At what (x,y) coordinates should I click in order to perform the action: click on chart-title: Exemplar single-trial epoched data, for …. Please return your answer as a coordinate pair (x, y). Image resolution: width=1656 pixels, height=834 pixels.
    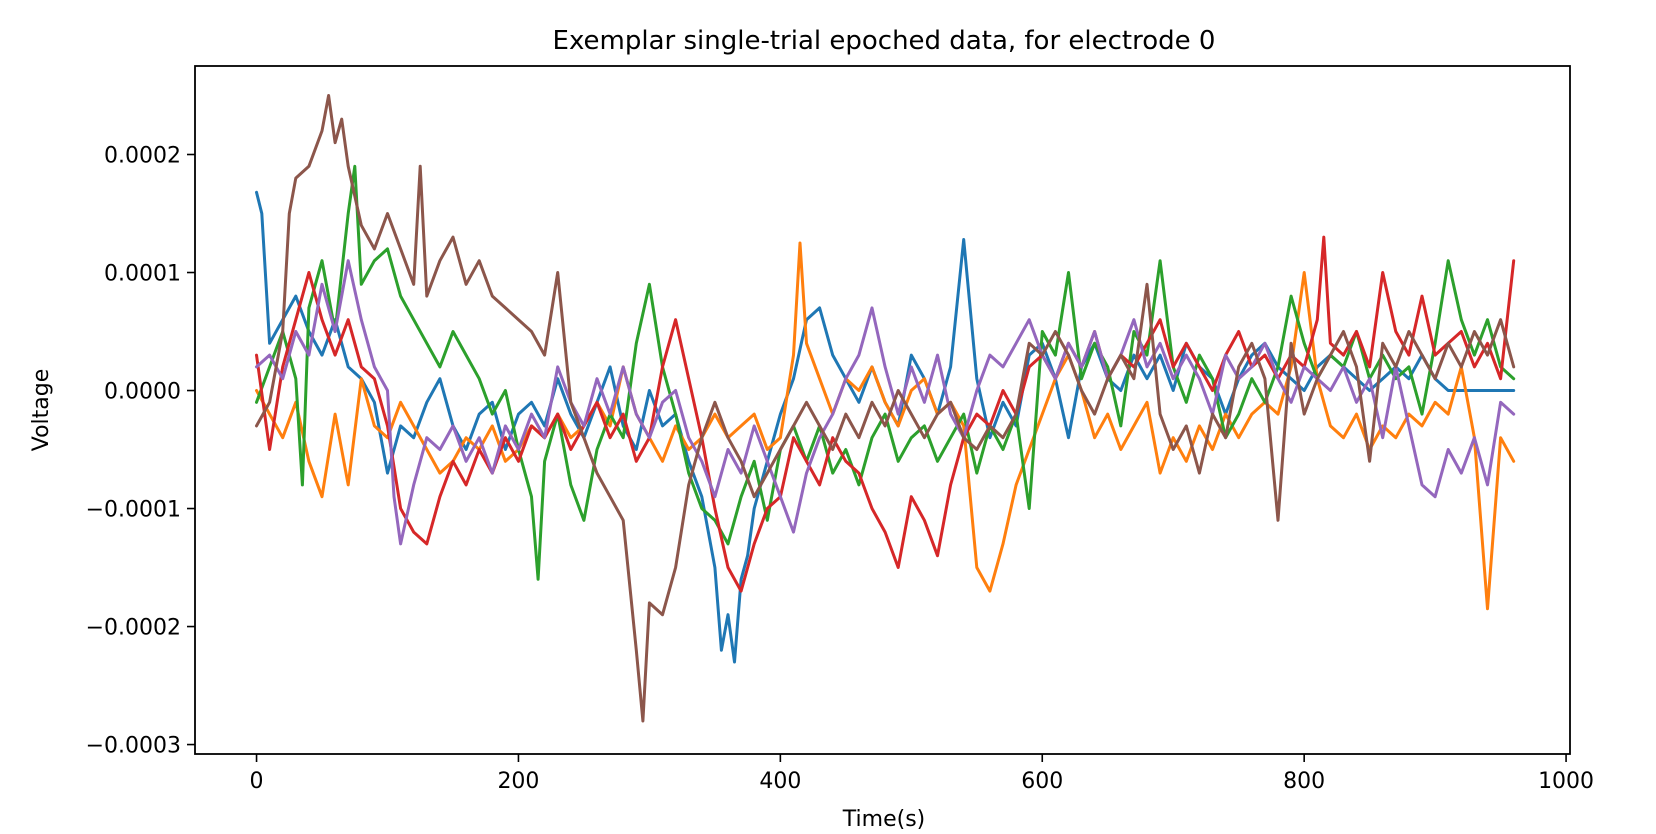
    Looking at the image, I should click on (884, 41).